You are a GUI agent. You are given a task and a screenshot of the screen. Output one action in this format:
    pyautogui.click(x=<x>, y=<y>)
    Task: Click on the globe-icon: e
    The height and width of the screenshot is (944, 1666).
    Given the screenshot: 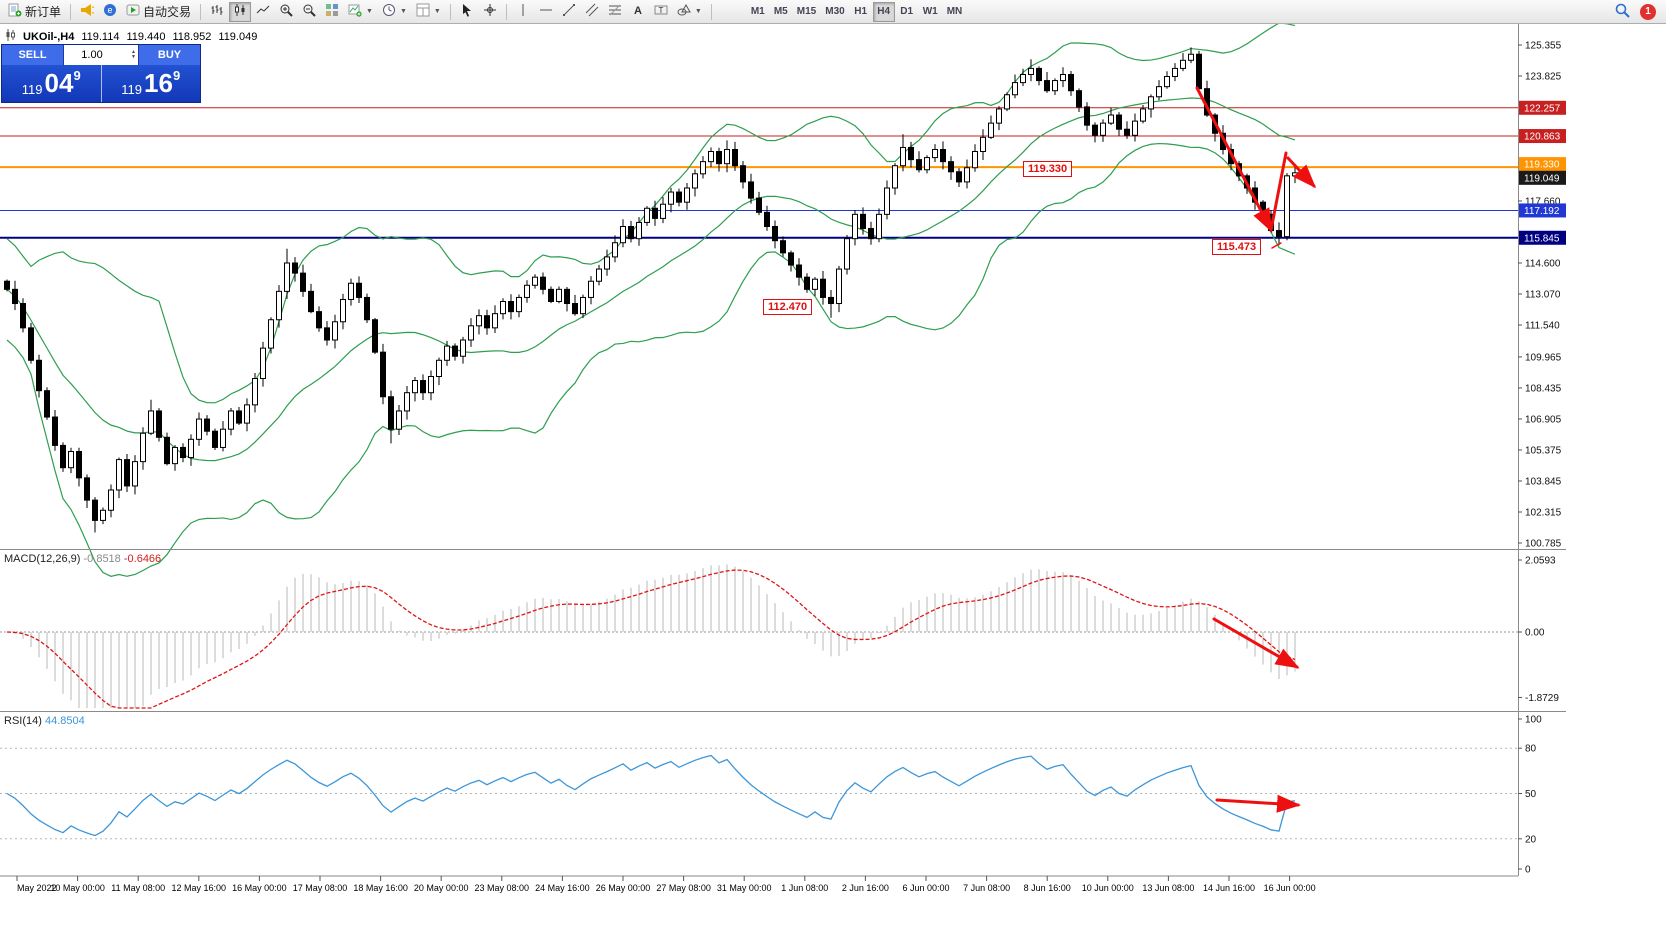 What is the action you would take?
    pyautogui.click(x=110, y=11)
    